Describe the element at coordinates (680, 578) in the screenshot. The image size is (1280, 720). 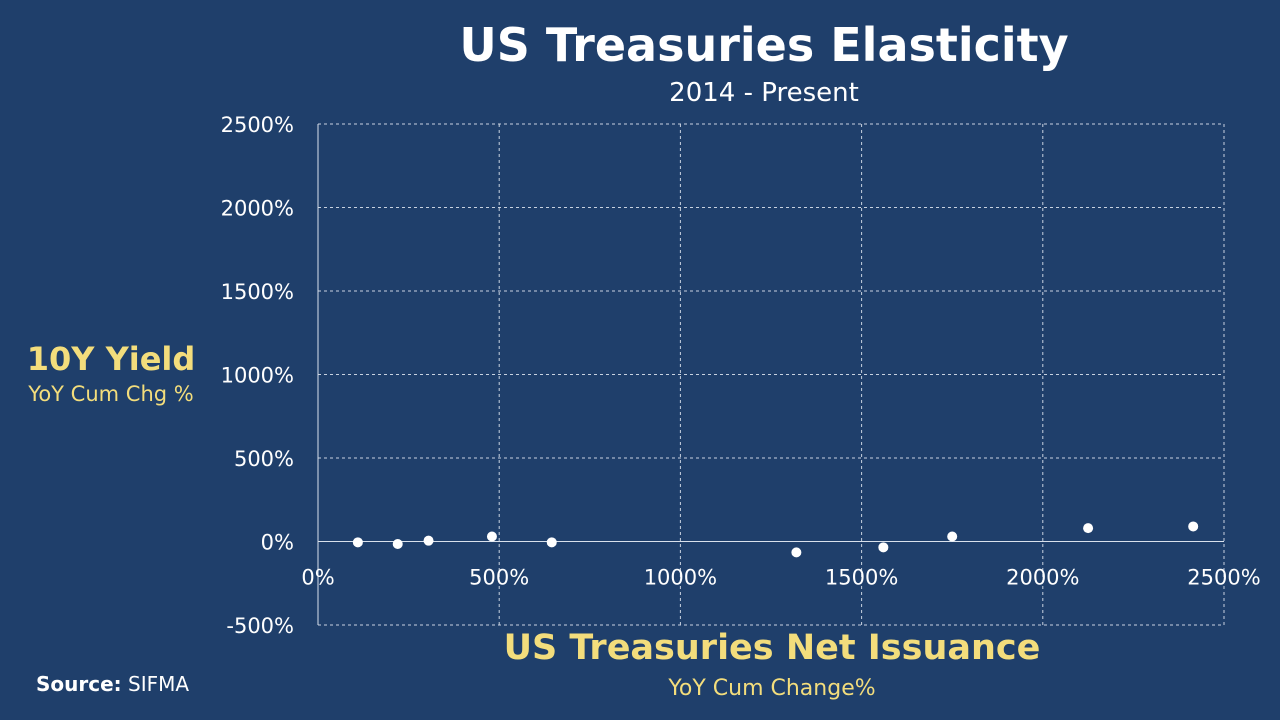
I see `x-tick-label: 1000%` at that location.